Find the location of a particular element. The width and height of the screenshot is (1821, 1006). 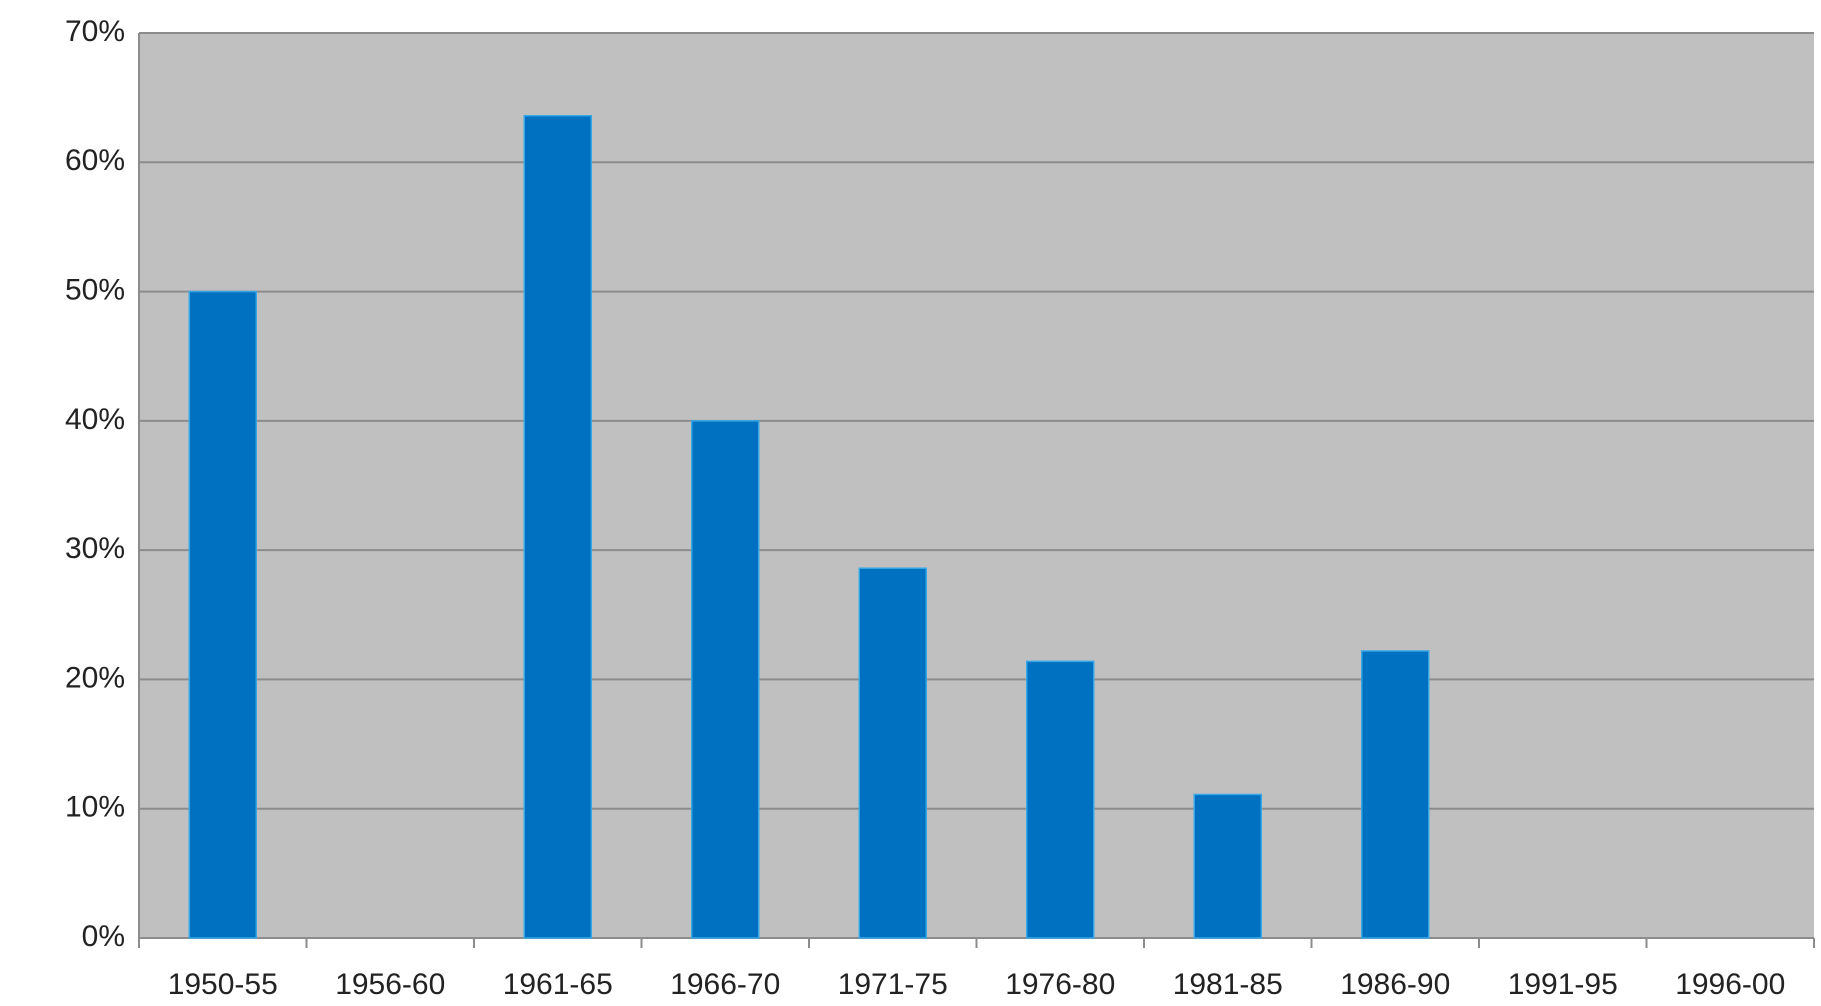

y-tick-label: 0% is located at coordinates (103, 936).